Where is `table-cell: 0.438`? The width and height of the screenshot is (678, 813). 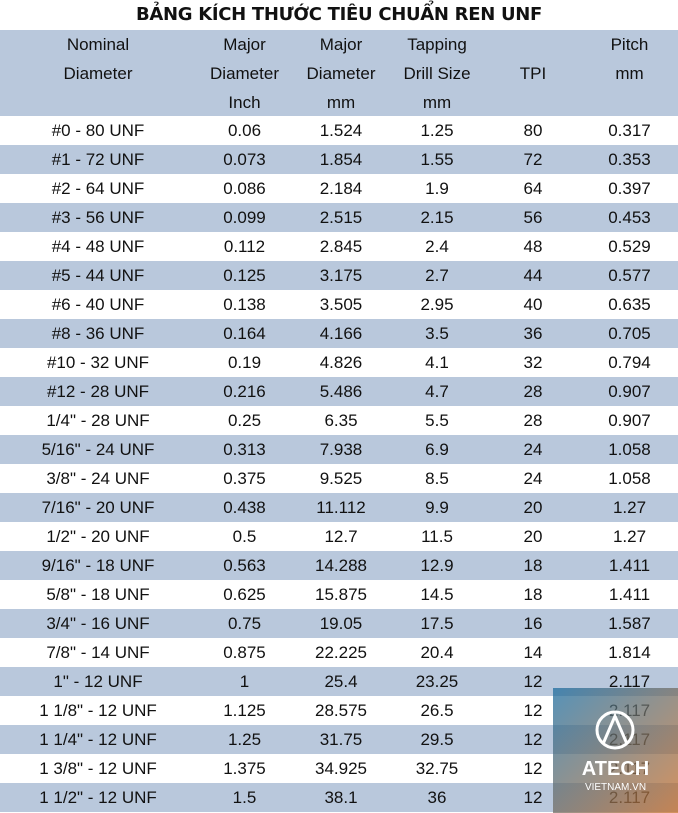
table-cell: 0.438 is located at coordinates (244, 507).